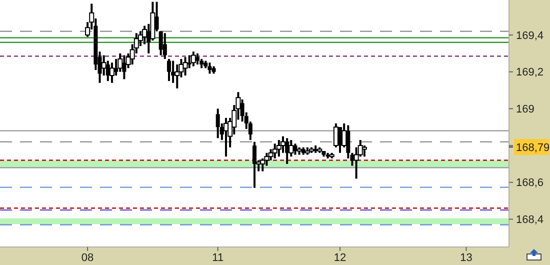 This screenshot has width=550, height=265. I want to click on x-tick-label: 13, so click(466, 258).